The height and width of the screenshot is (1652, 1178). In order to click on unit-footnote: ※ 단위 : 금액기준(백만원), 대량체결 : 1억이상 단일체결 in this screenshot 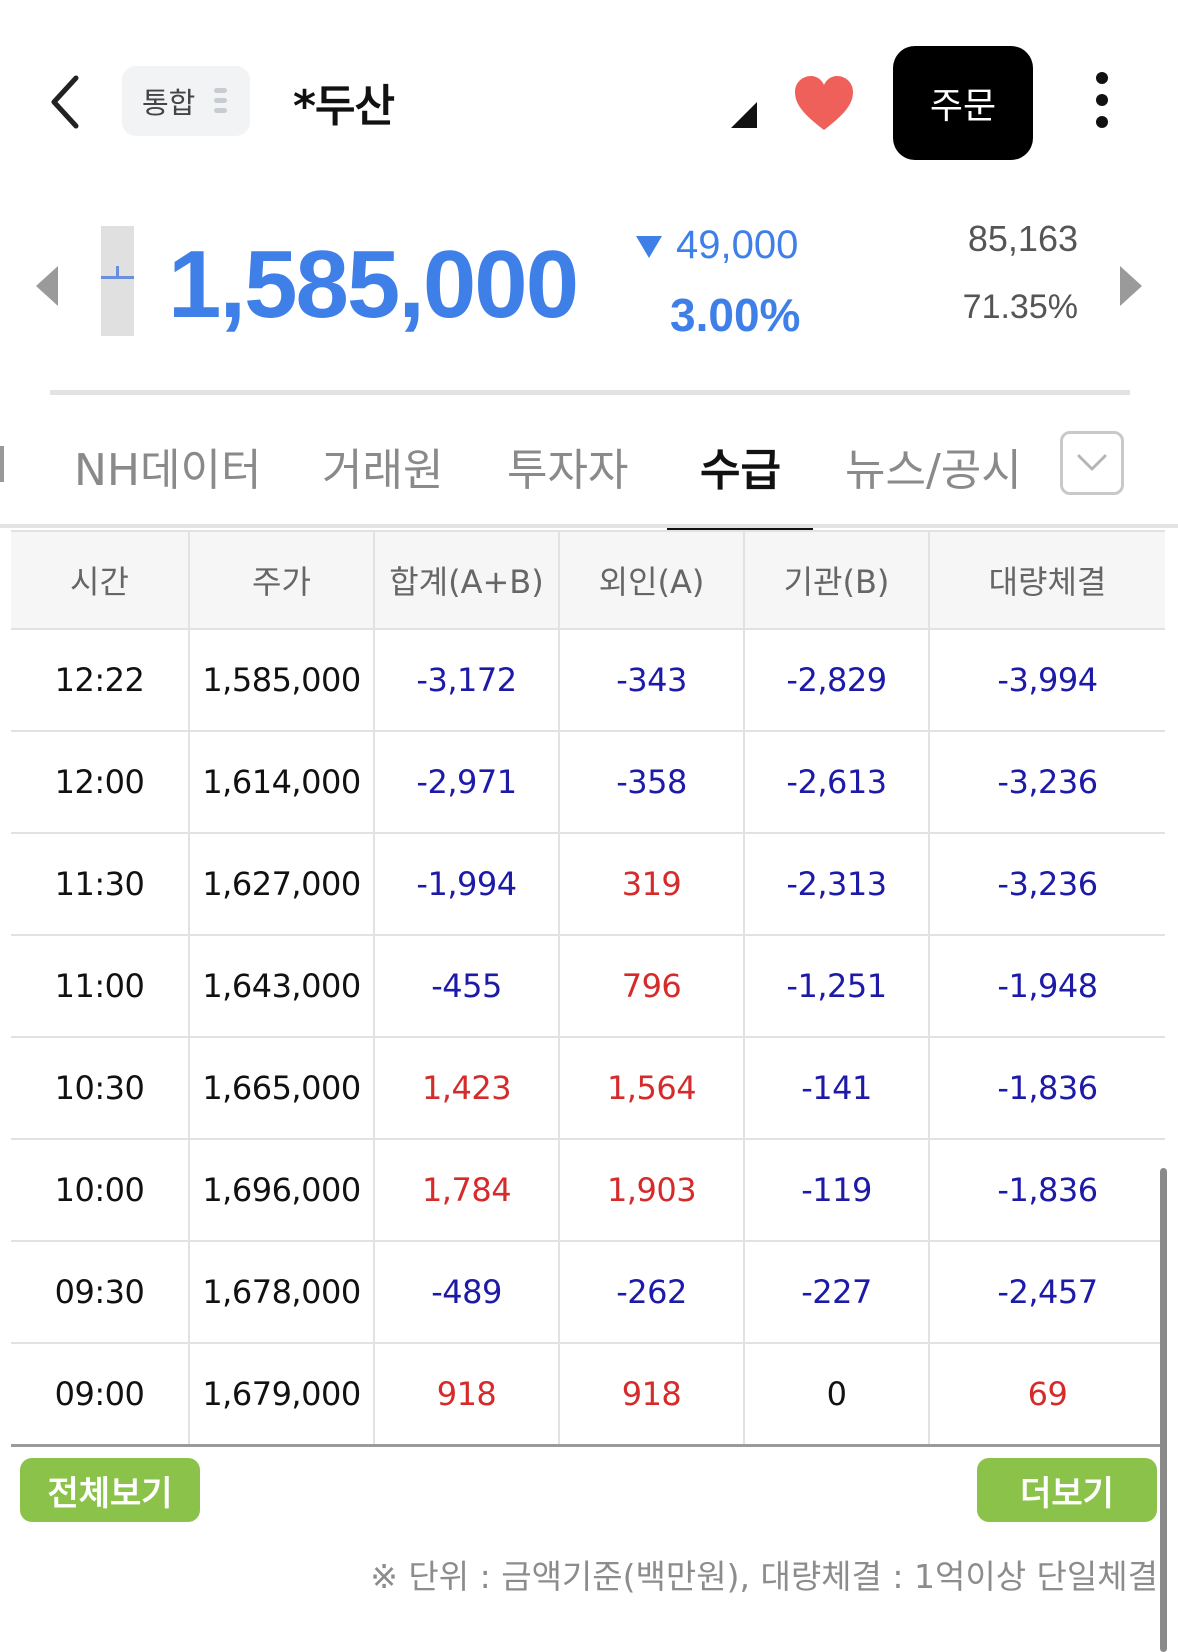, I will do `click(764, 1576)`.